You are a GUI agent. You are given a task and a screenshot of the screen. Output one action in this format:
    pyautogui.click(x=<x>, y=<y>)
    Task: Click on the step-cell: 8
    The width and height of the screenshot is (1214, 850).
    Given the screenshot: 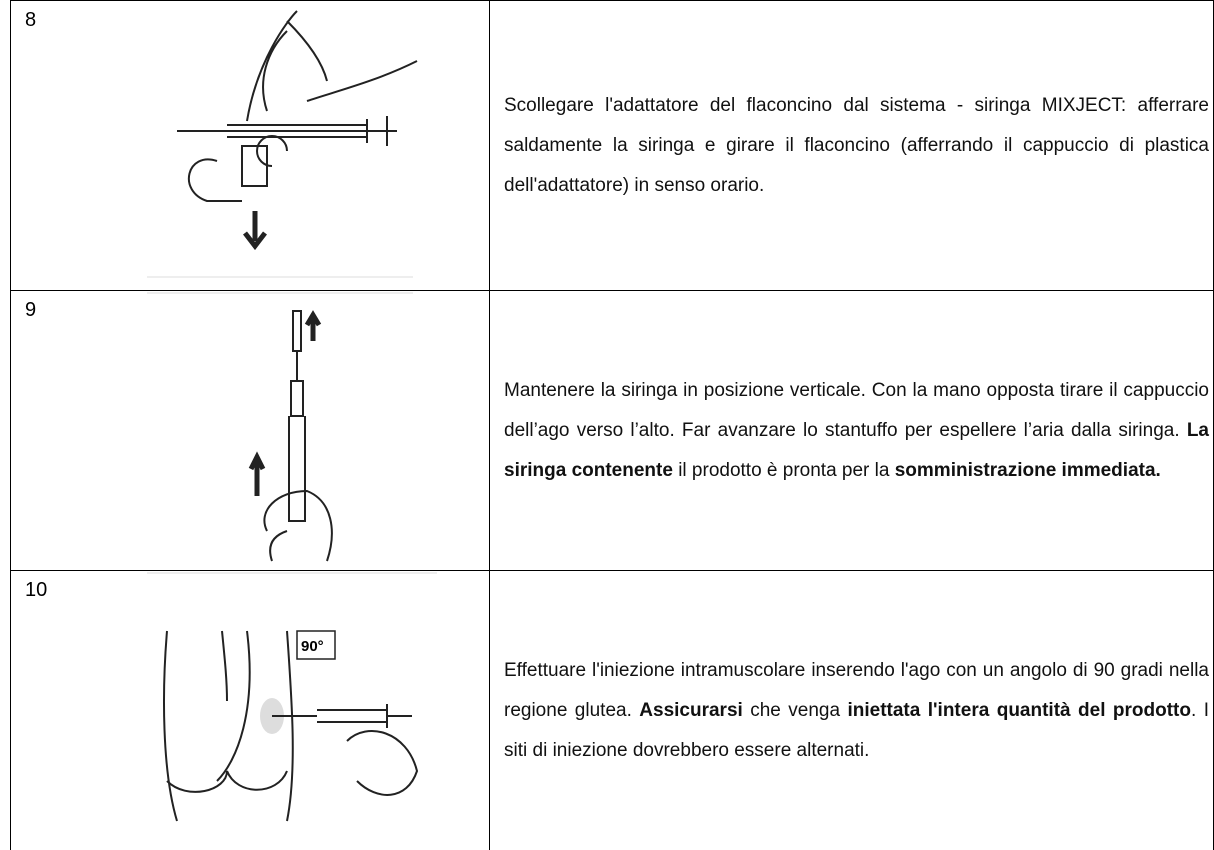 What is the action you would take?
    pyautogui.click(x=250, y=145)
    